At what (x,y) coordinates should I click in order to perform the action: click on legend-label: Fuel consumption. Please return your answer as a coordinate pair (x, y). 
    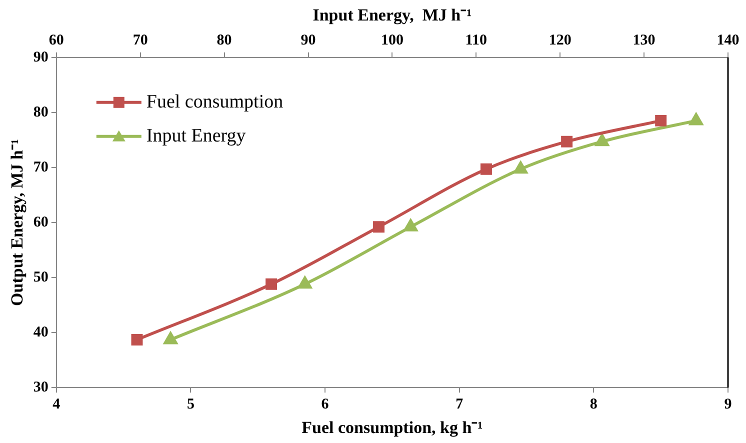
    Looking at the image, I should click on (215, 101).